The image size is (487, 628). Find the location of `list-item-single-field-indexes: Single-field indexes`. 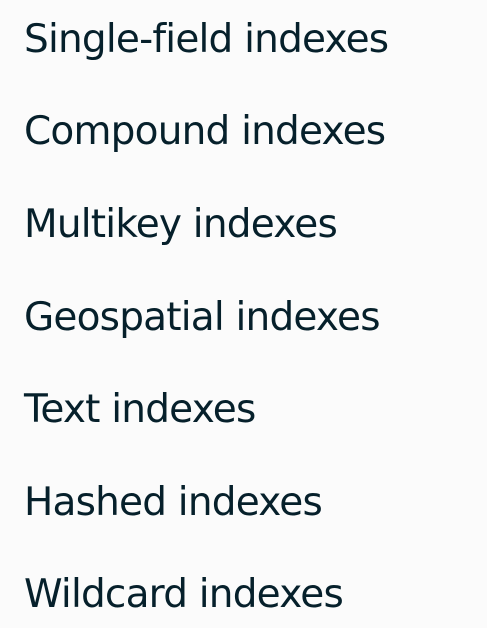

list-item-single-field-indexes: Single-field indexes is located at coordinates (206, 39).